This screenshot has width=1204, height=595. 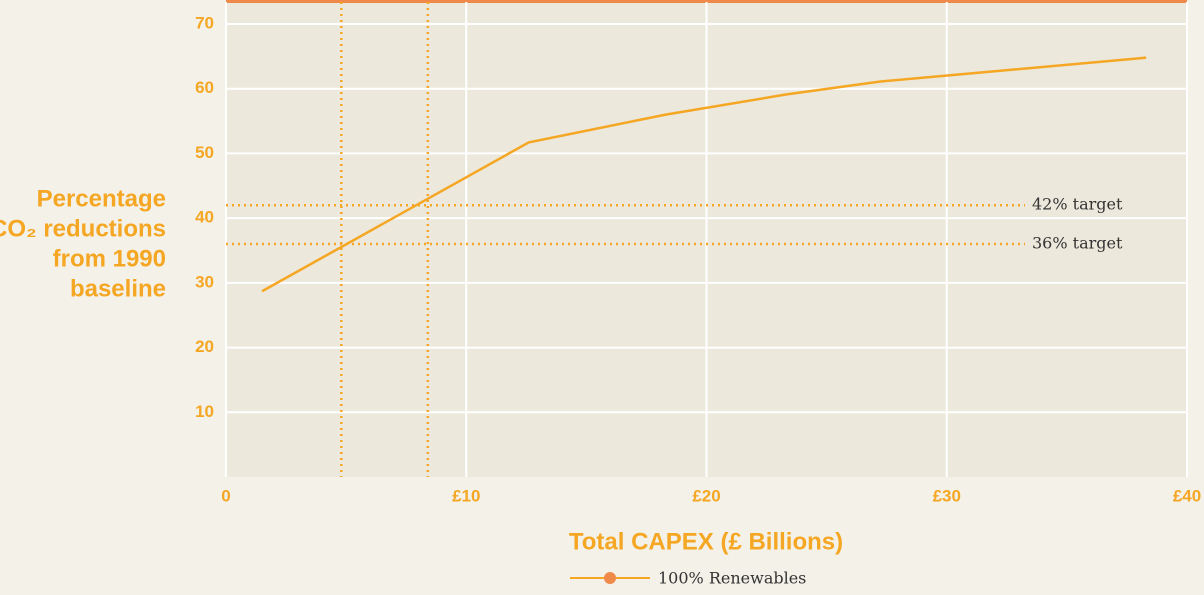 What do you see at coordinates (732, 578) in the screenshot?
I see `legend-label: 100% Renewables` at bounding box center [732, 578].